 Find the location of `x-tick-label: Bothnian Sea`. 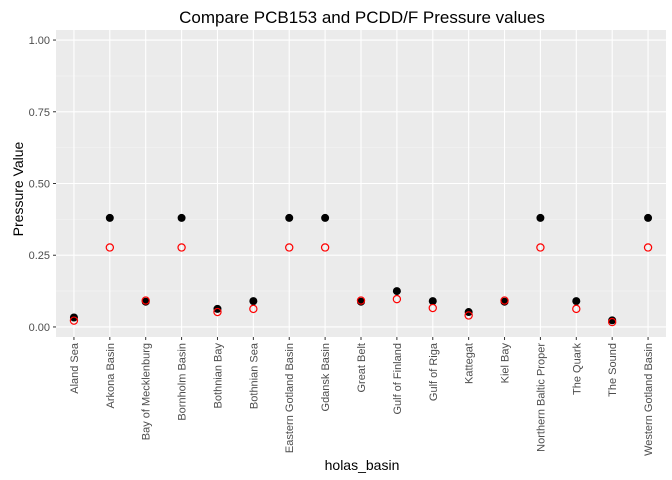

x-tick-label: Bothnian Sea is located at coordinates (254, 375).